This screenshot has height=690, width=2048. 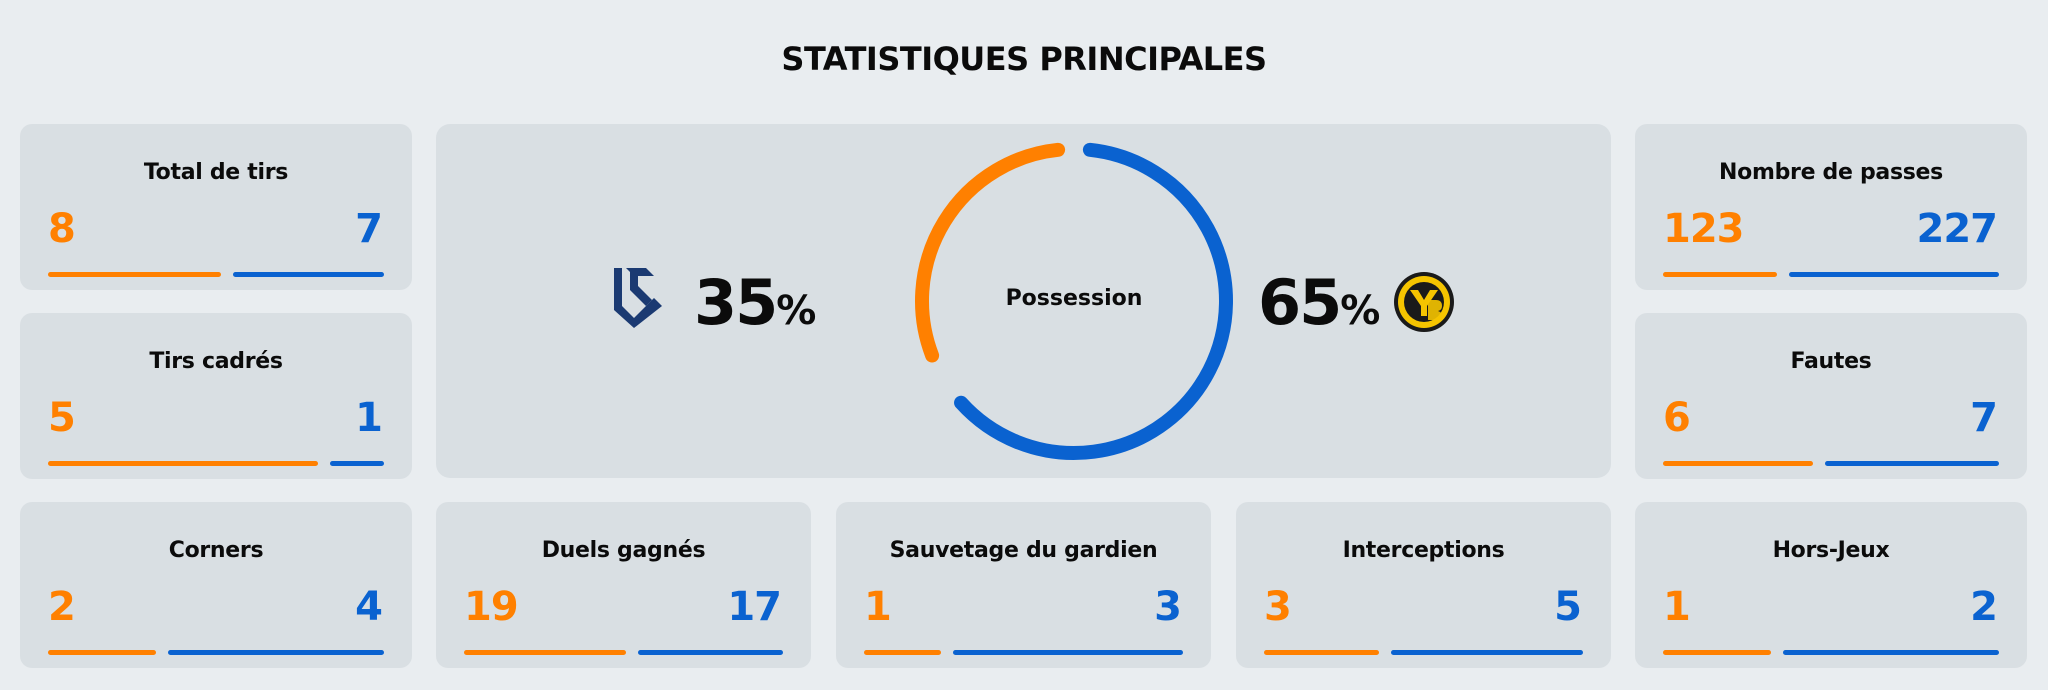 What do you see at coordinates (1831, 550) in the screenshot?
I see `stat-label: Hors-Jeux` at bounding box center [1831, 550].